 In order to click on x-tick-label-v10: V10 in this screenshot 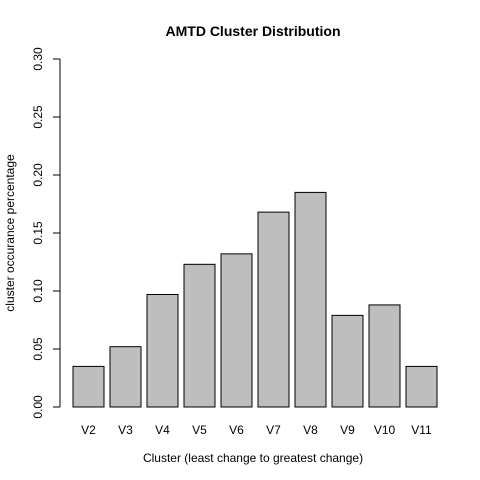, I will do `click(385, 430)`.